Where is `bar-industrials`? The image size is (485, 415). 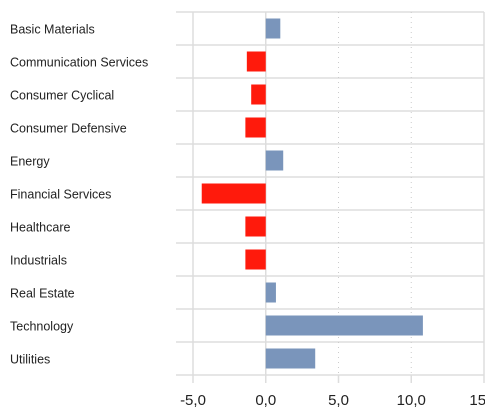 bar-industrials is located at coordinates (255, 259).